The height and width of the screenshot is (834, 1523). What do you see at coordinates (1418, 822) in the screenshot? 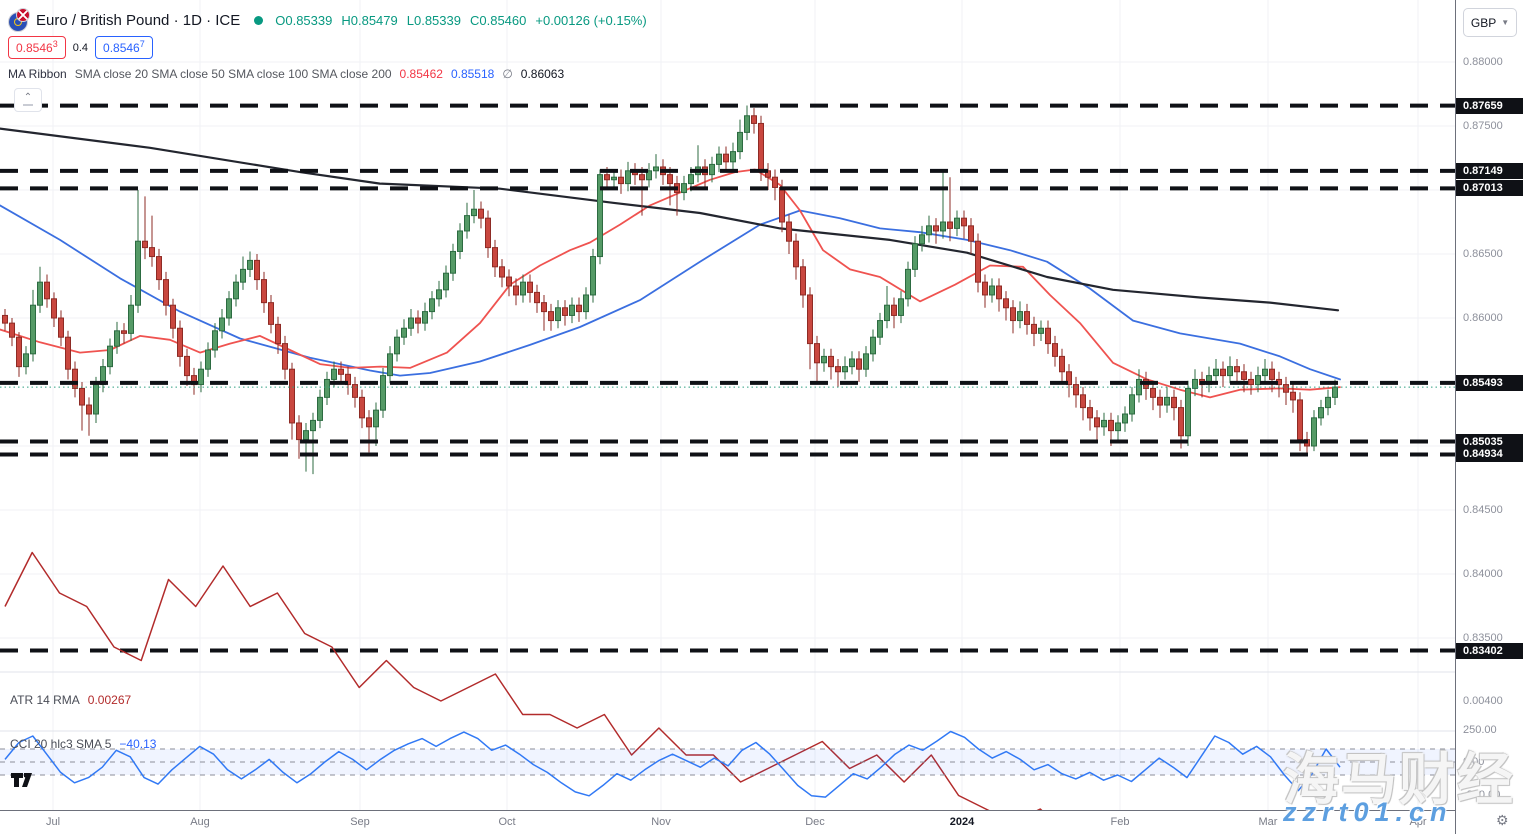
I see `time-axis-label: Apr` at bounding box center [1418, 822].